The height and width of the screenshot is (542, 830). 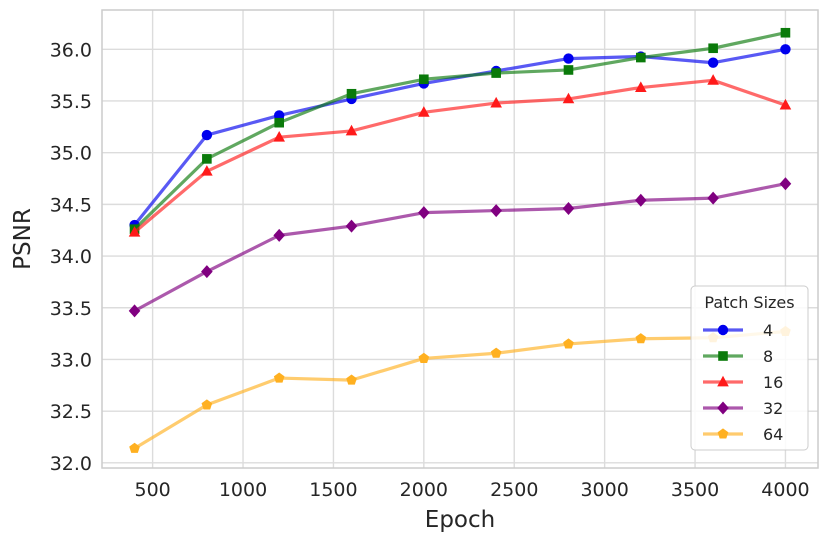 What do you see at coordinates (695, 490) in the screenshot?
I see `x-tick-label: 3500` at bounding box center [695, 490].